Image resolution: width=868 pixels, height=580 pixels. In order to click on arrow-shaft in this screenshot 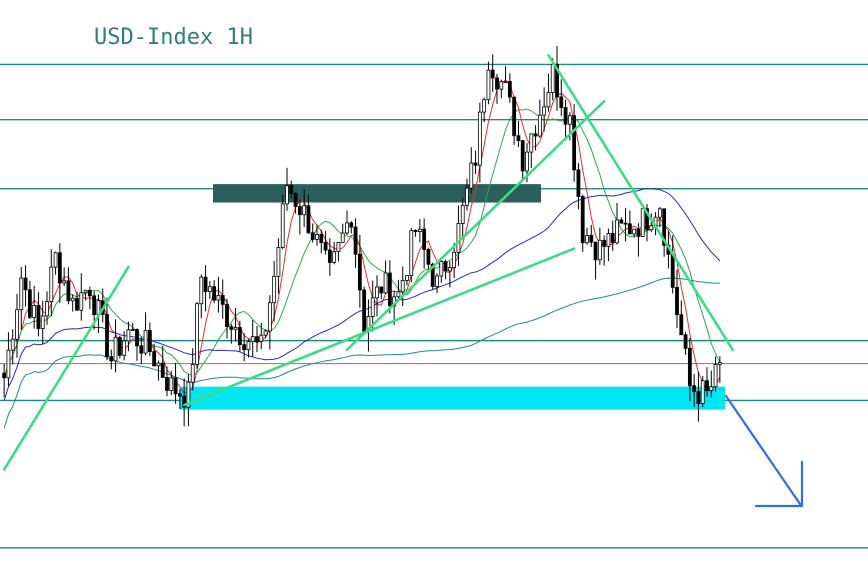, I will do `click(763, 450)`.